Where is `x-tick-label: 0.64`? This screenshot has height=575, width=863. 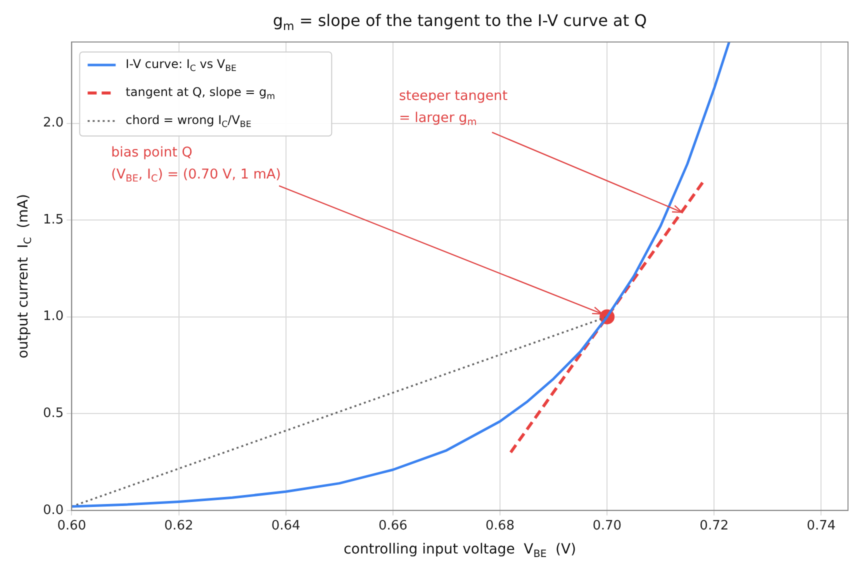
x-tick-label: 0.64 is located at coordinates (285, 526).